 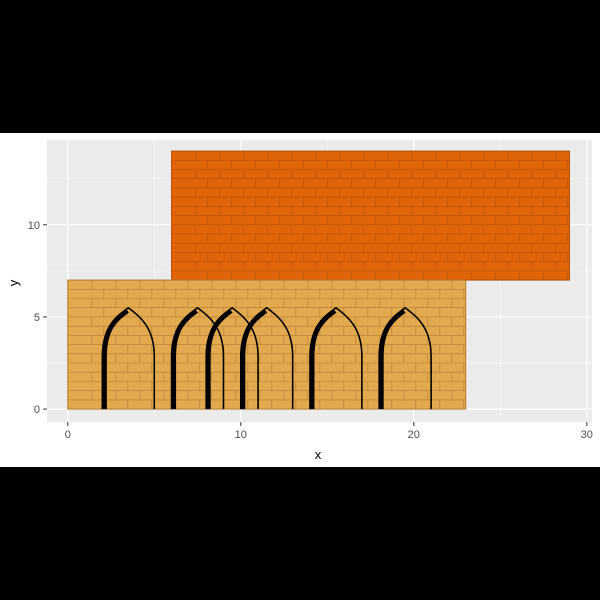 What do you see at coordinates (241, 435) in the screenshot?
I see `x-tick-label: 10` at bounding box center [241, 435].